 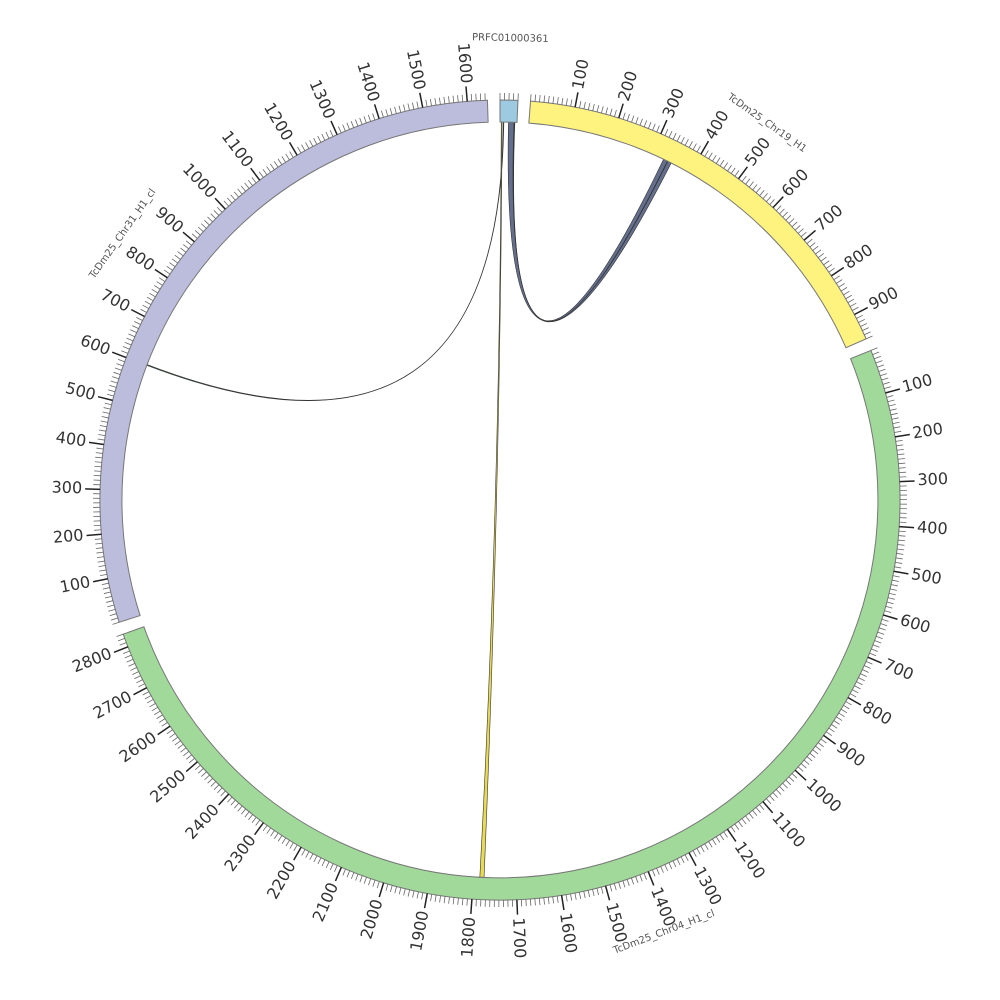 What do you see at coordinates (568, 932) in the screenshot?
I see `tick-label: 1600` at bounding box center [568, 932].